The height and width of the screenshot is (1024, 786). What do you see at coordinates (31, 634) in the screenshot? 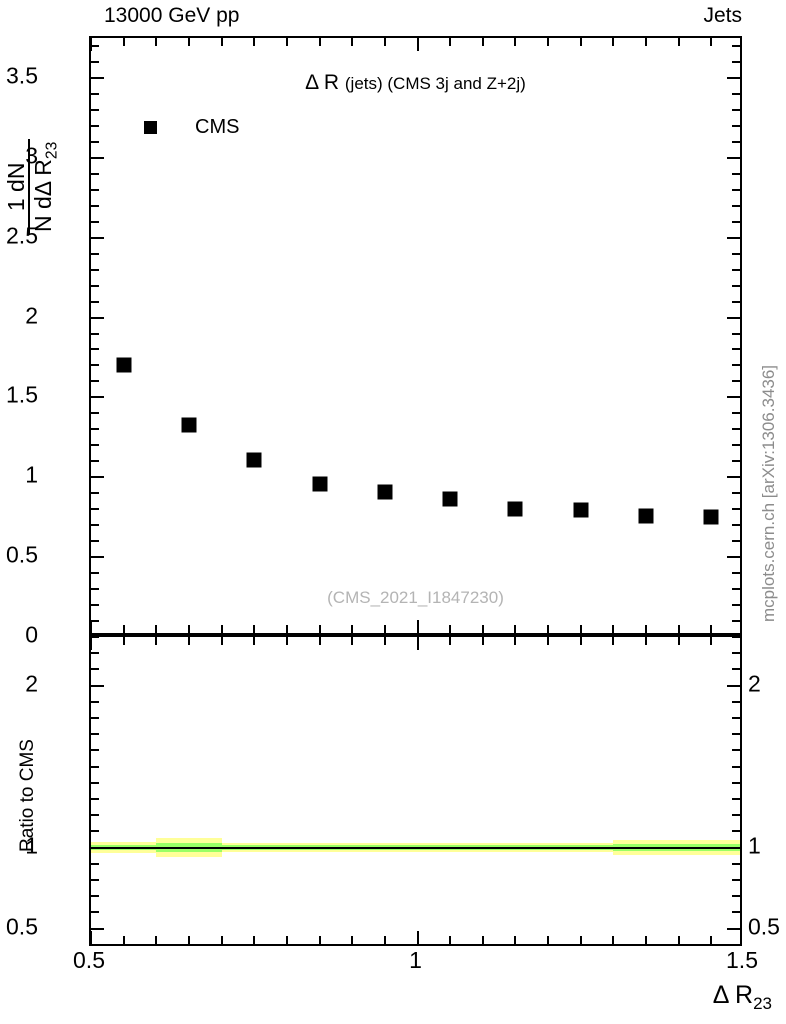
I see `y-tick-label: 0` at bounding box center [31, 634].